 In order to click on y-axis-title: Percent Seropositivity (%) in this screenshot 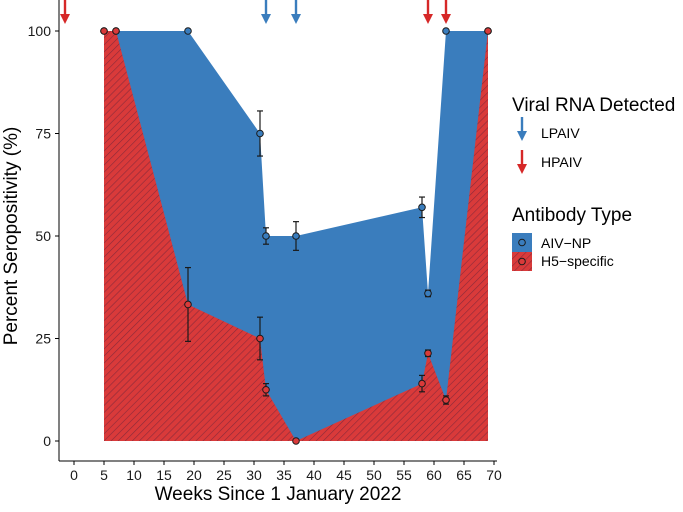, I will do `click(11, 236)`.